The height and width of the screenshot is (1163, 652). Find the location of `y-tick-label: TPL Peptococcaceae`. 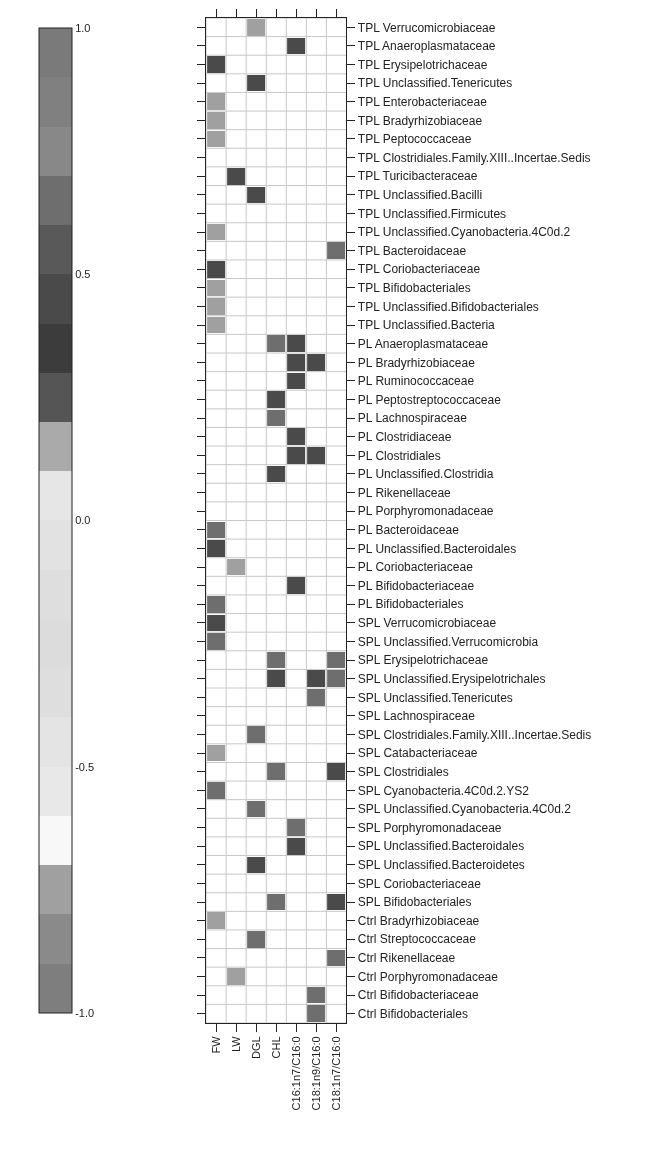

y-tick-label: TPL Peptococcaceae is located at coordinates (414, 139).